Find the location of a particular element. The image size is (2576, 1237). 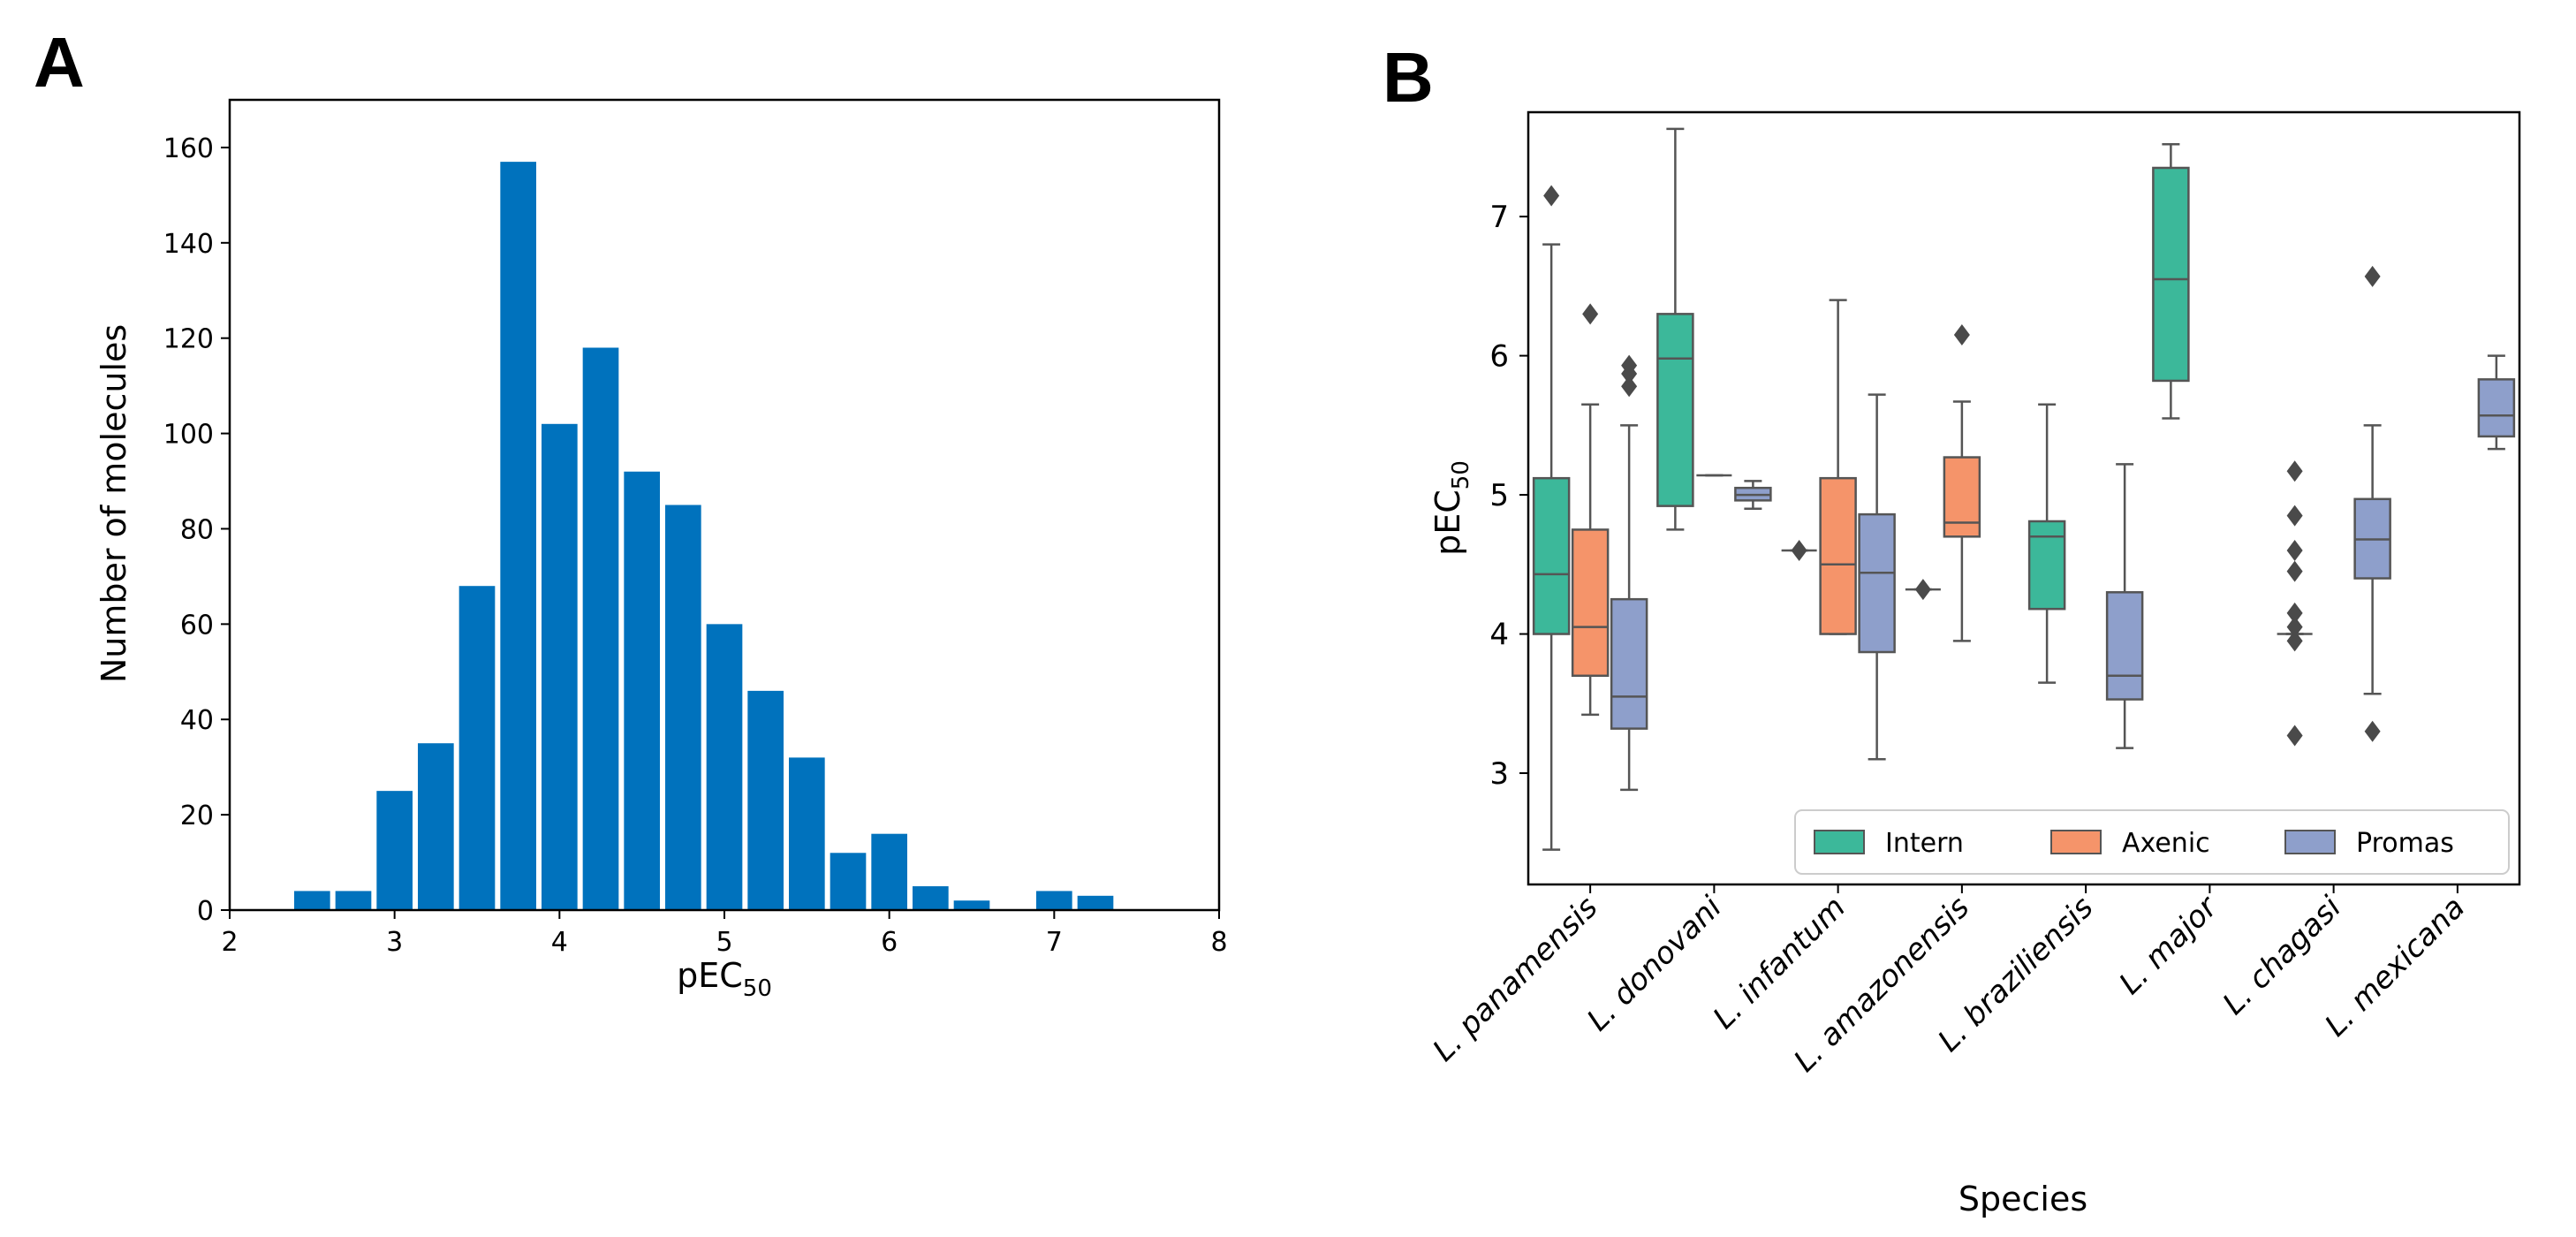

boxplot-y-label: pEC is located at coordinates (1447, 522).